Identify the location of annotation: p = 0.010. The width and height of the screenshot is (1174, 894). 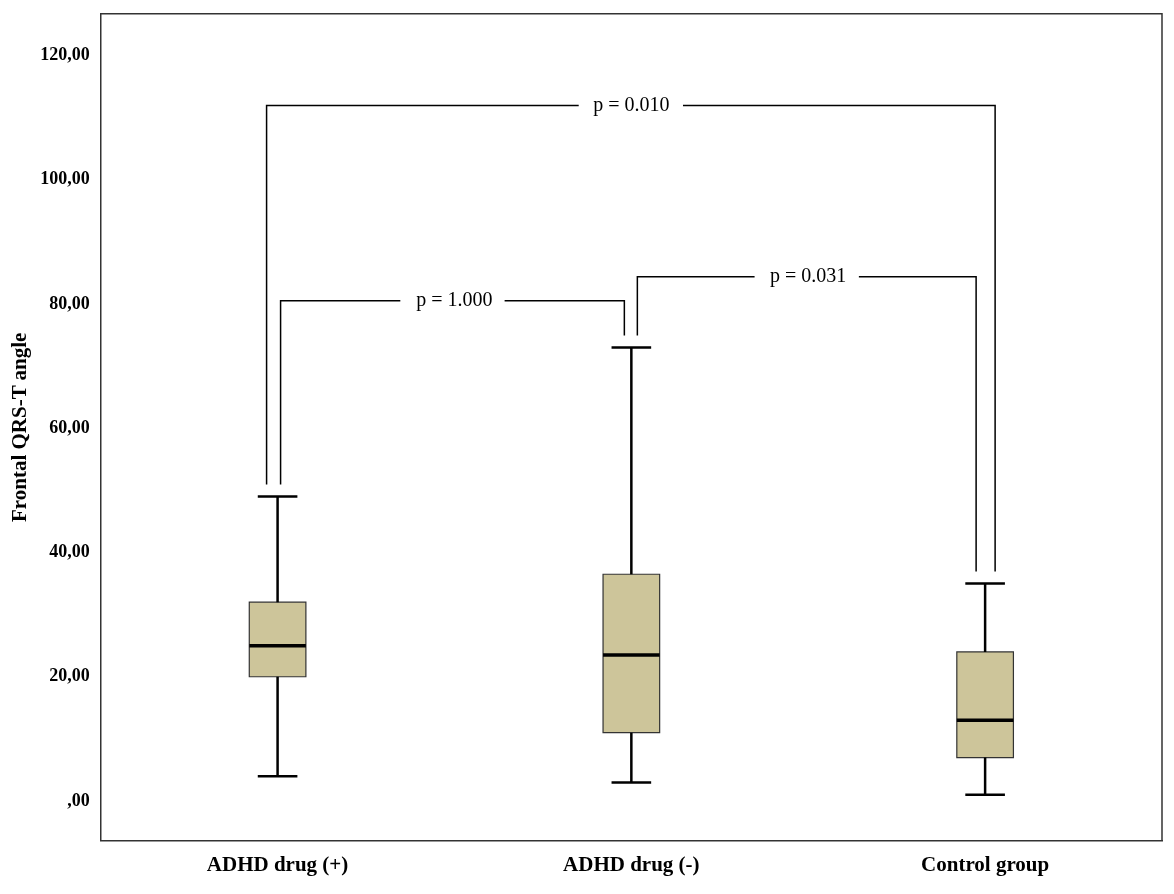
(631, 104).